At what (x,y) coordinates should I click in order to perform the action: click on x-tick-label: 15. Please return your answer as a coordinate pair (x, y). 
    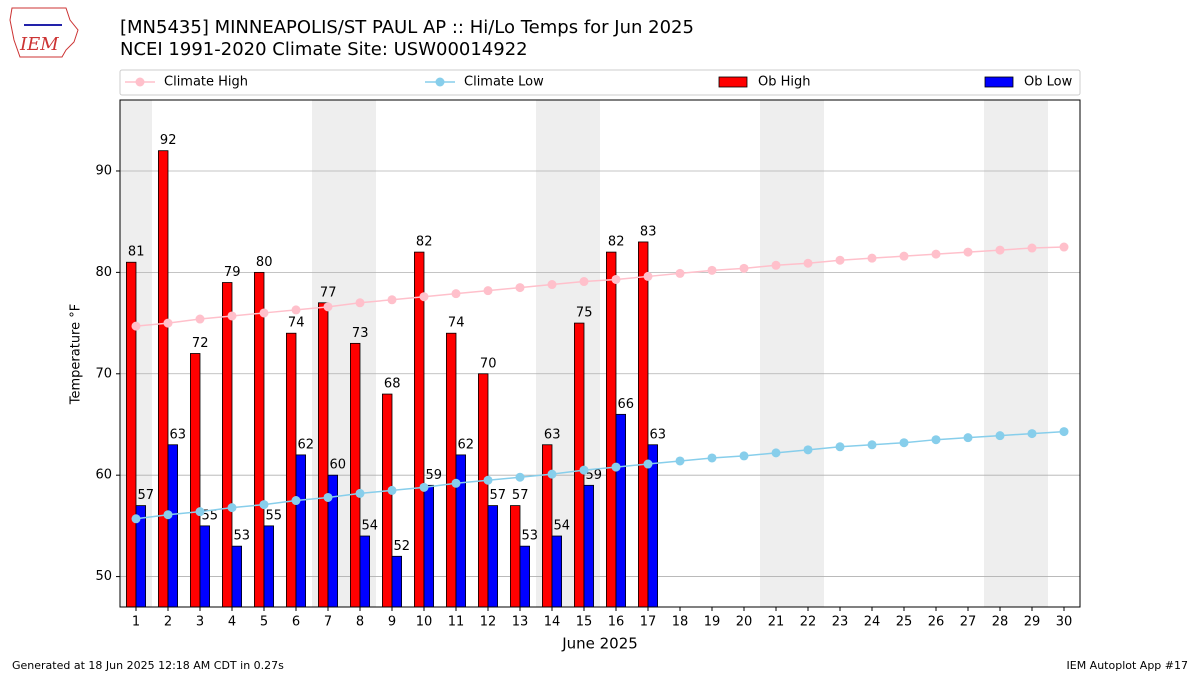
    Looking at the image, I should click on (584, 622).